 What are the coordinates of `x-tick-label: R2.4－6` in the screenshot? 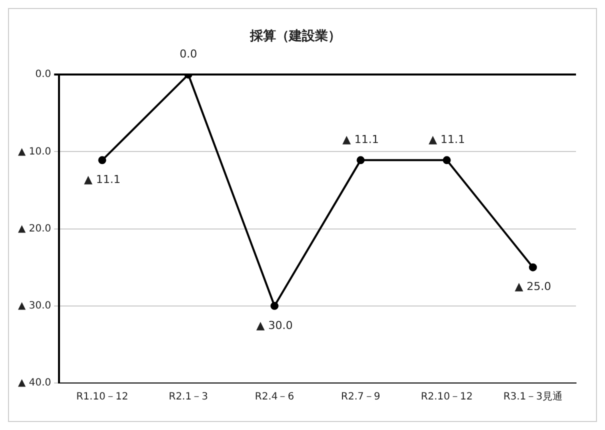 It's located at (274, 397).